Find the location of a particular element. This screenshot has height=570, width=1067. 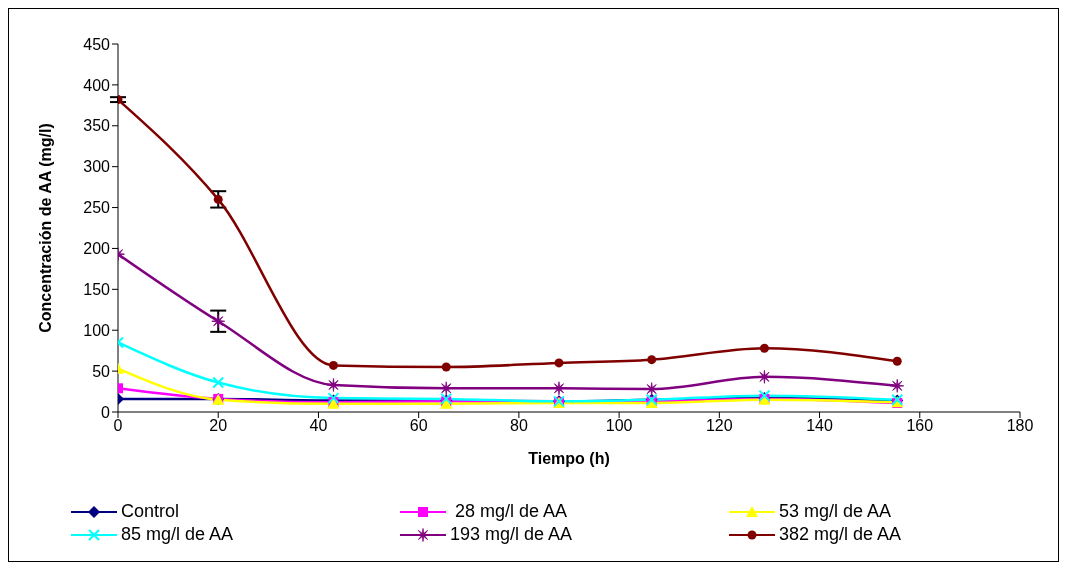

x-tick-label: 80 is located at coordinates (518, 426).